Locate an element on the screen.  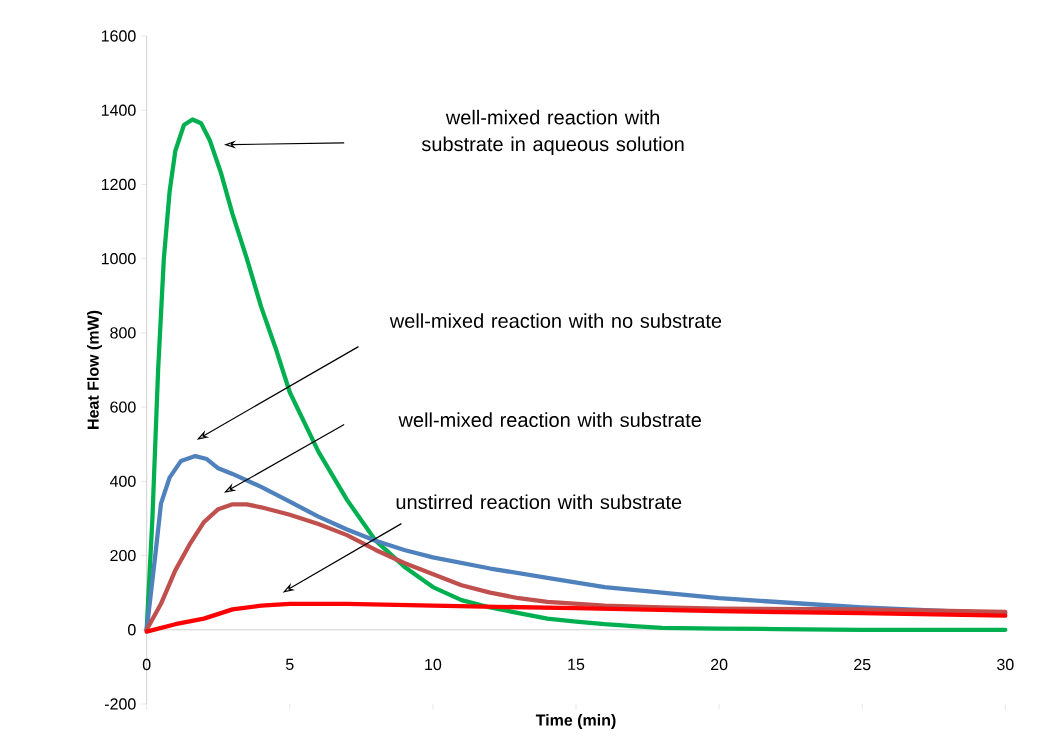
x-tick-label: 5 is located at coordinates (289, 664).